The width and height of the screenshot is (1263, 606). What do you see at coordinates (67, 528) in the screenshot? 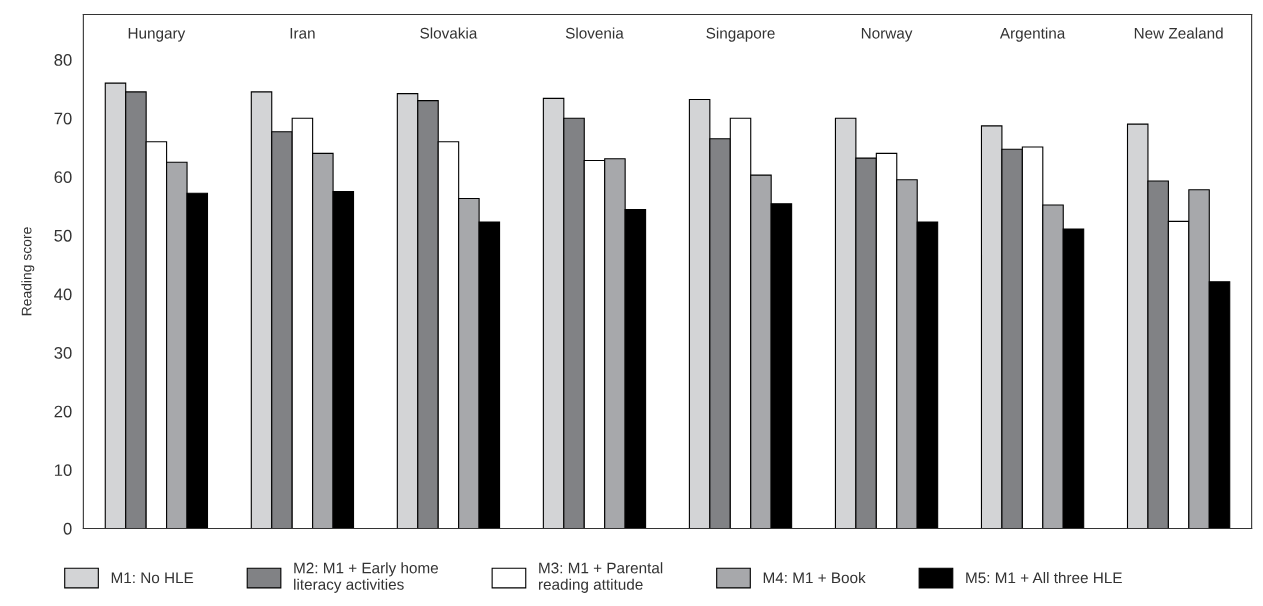
I see `y-tick-label: 0` at bounding box center [67, 528].